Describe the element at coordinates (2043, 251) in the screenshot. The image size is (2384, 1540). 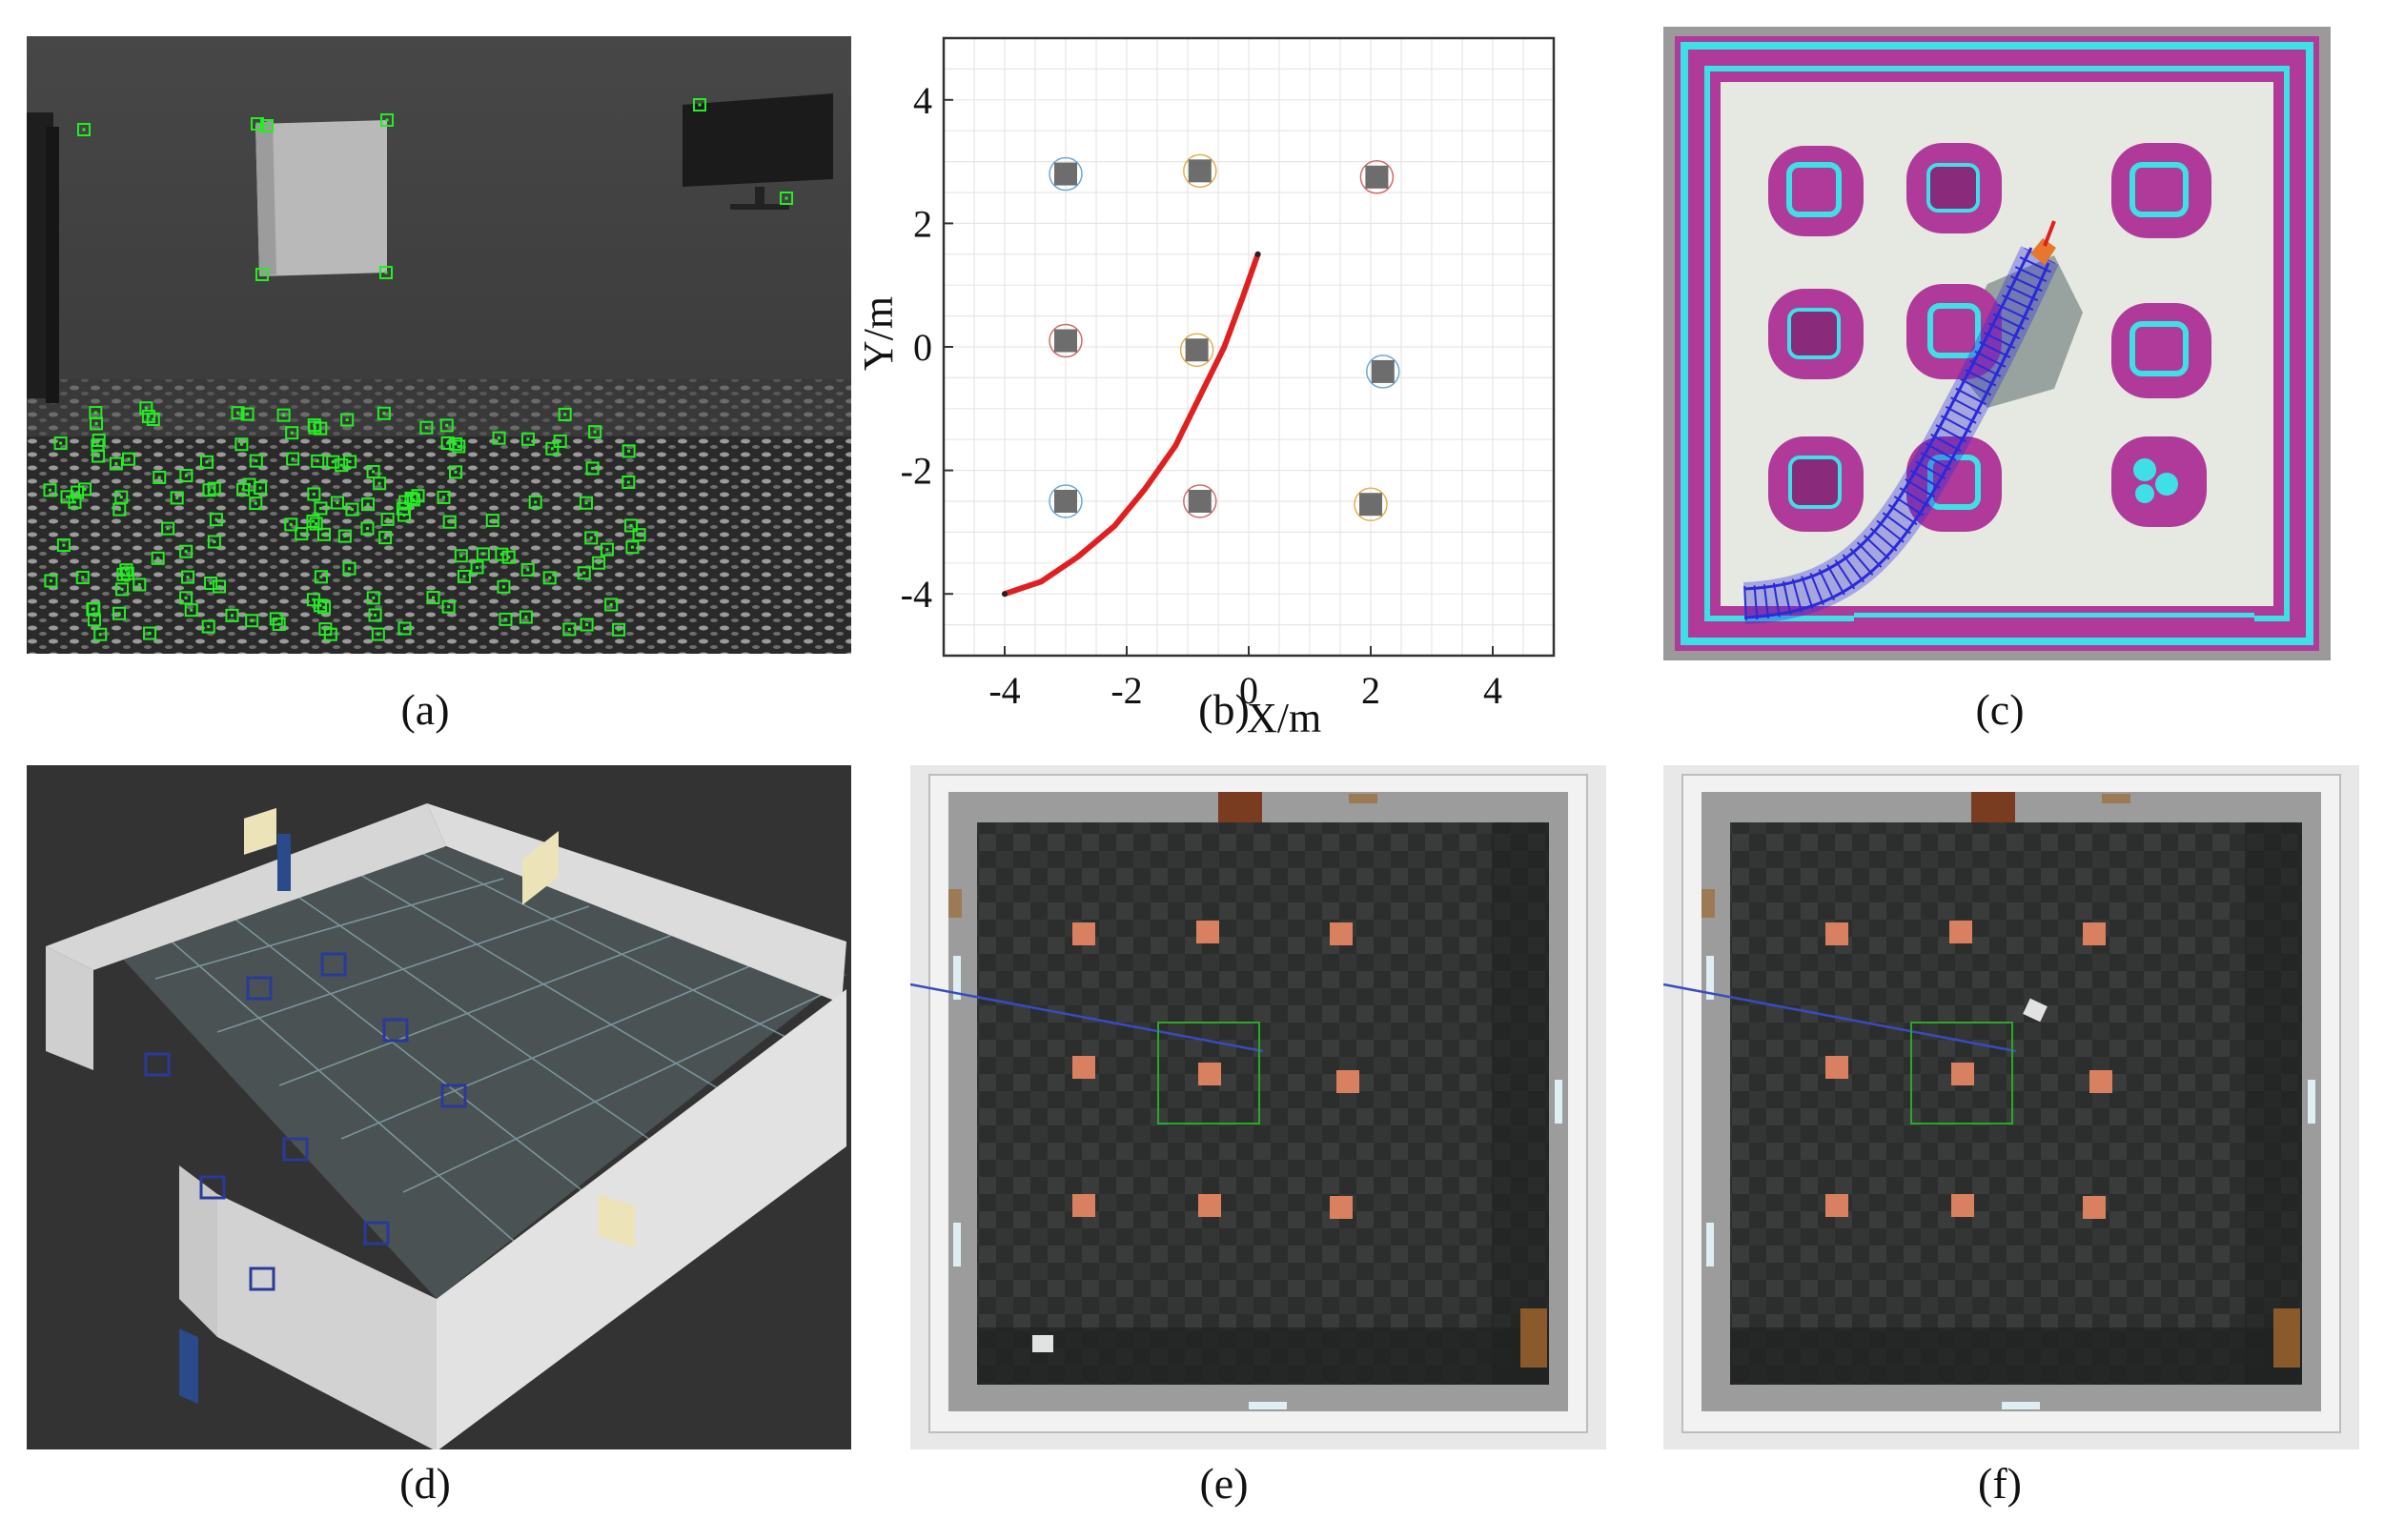
I see `robot-marker` at that location.